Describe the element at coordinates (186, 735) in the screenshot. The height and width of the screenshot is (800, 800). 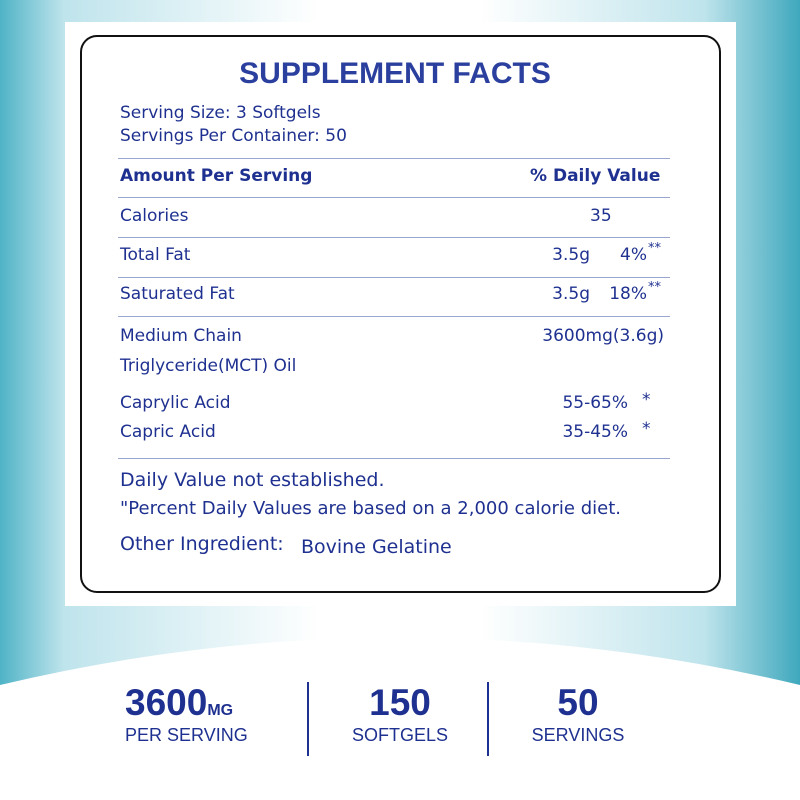
I see `stat-label: PER SERVING` at that location.